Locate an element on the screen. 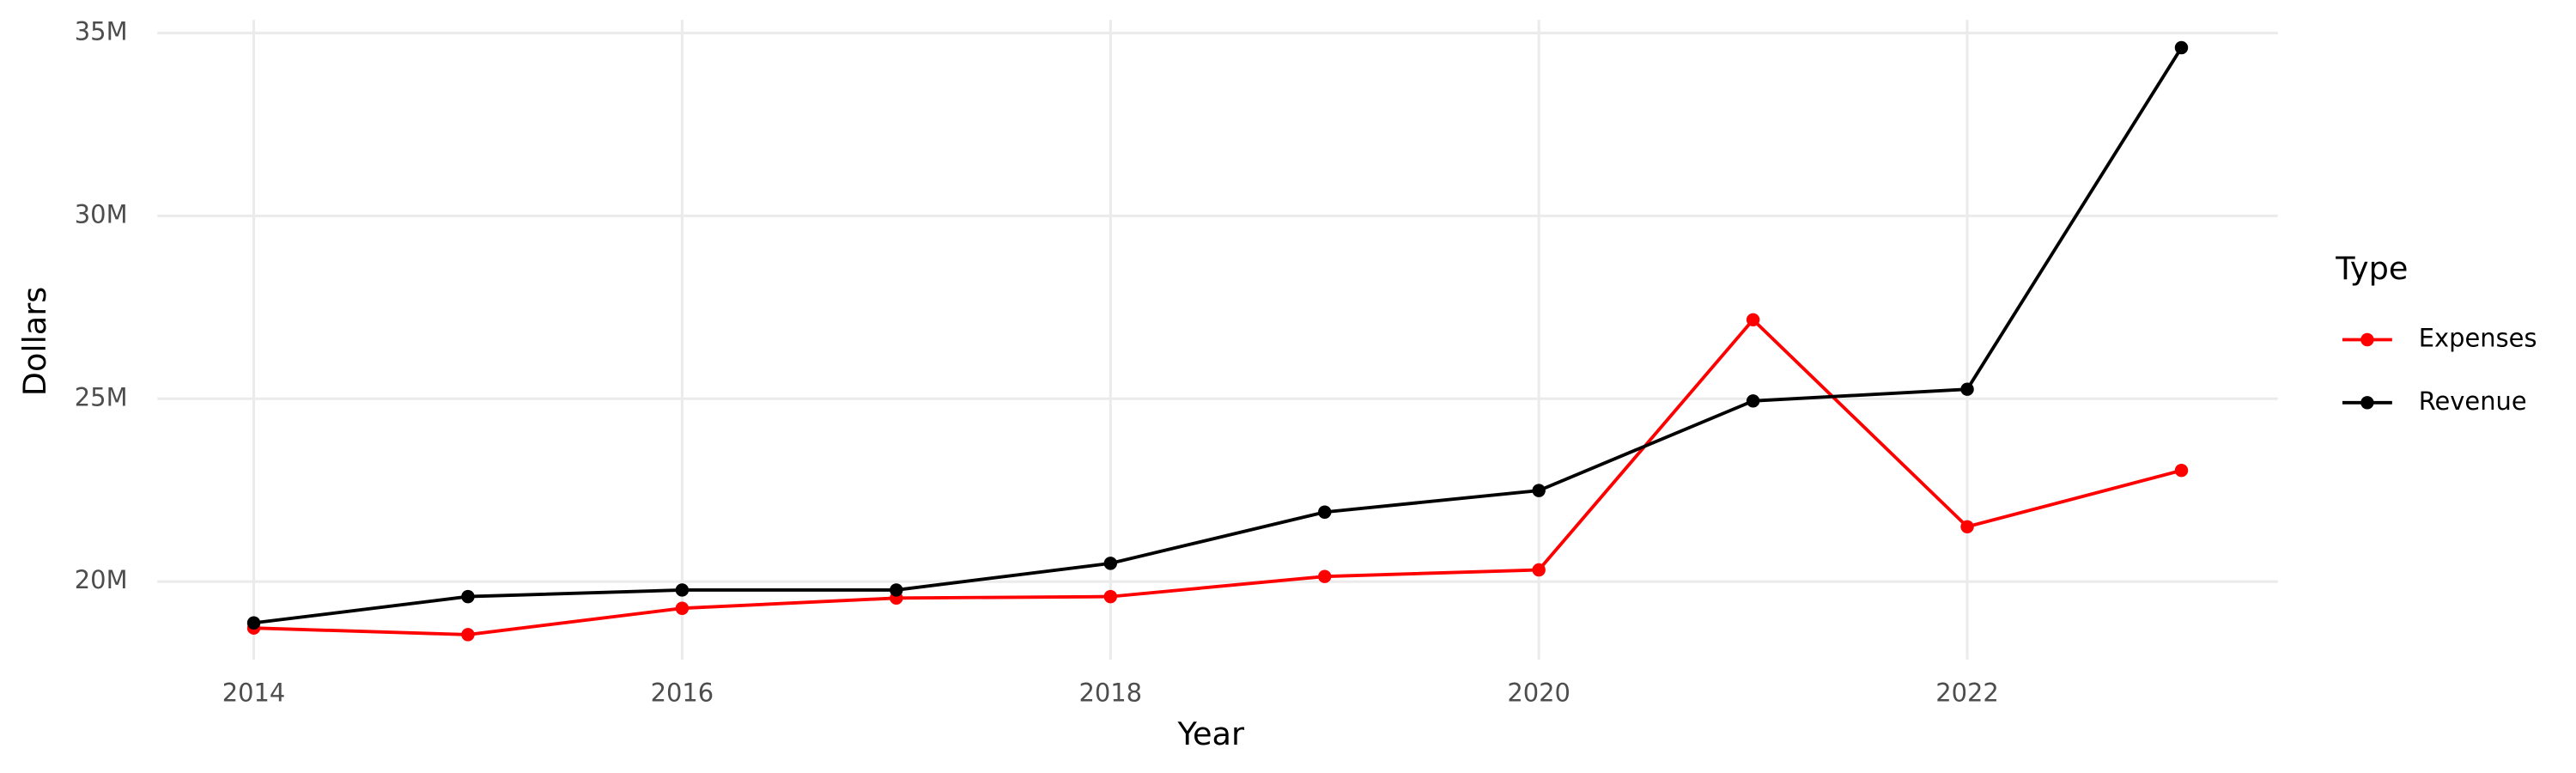 This screenshot has height=773, width=2576. legend-label: Expenses is located at coordinates (2478, 337).